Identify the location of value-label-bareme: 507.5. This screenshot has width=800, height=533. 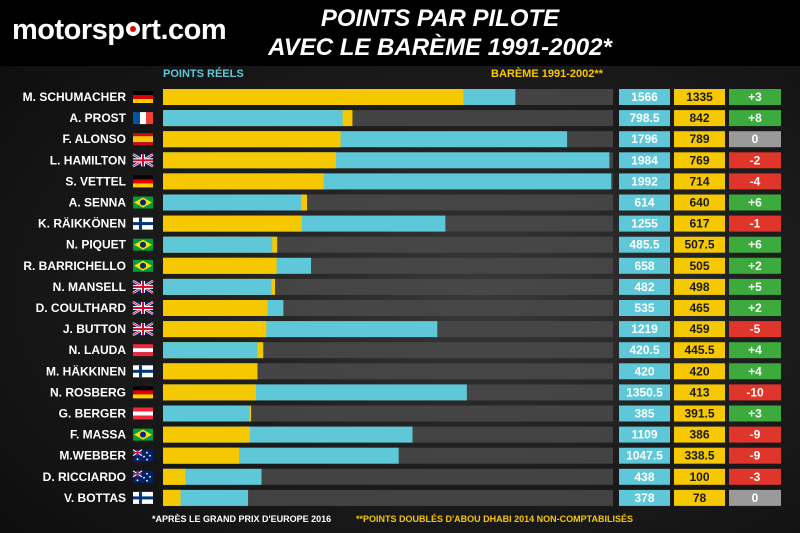
(699, 245).